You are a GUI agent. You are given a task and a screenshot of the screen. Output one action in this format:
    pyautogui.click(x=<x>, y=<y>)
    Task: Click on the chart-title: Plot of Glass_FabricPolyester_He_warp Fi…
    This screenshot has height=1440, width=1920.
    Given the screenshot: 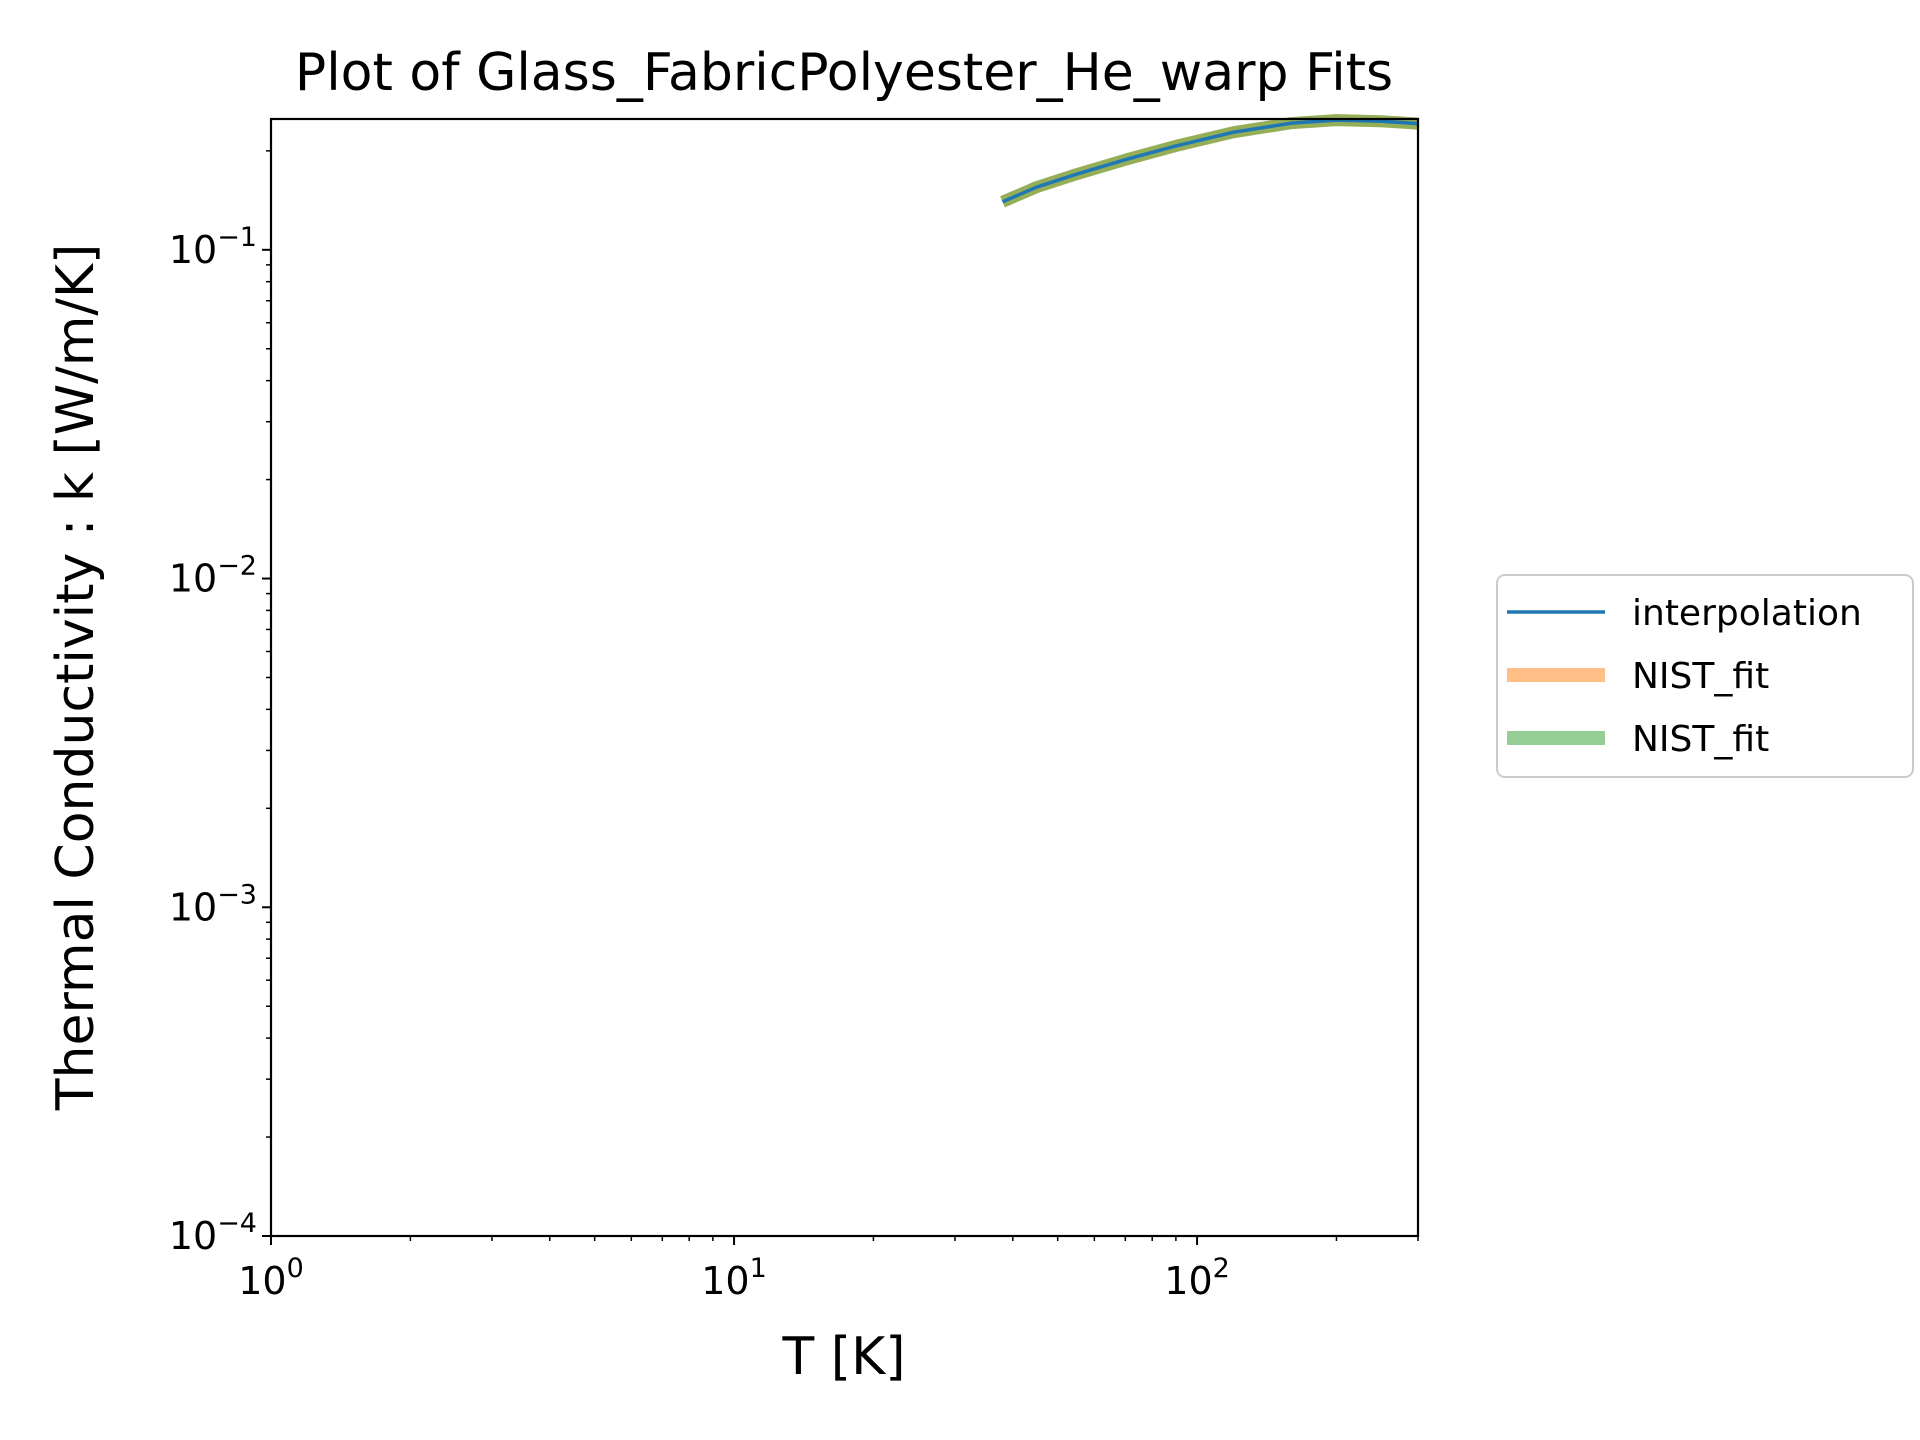 What is the action you would take?
    pyautogui.click(x=844, y=73)
    